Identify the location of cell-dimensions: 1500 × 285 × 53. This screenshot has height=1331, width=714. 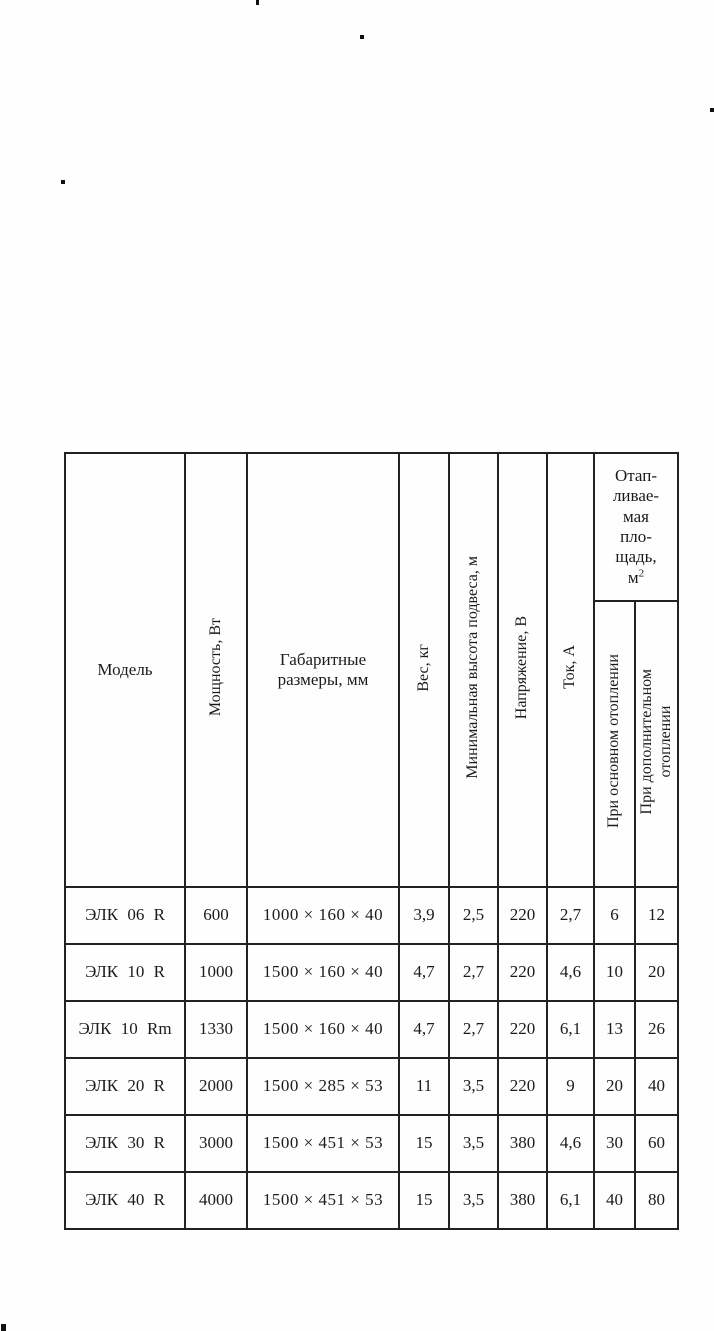
(323, 1086).